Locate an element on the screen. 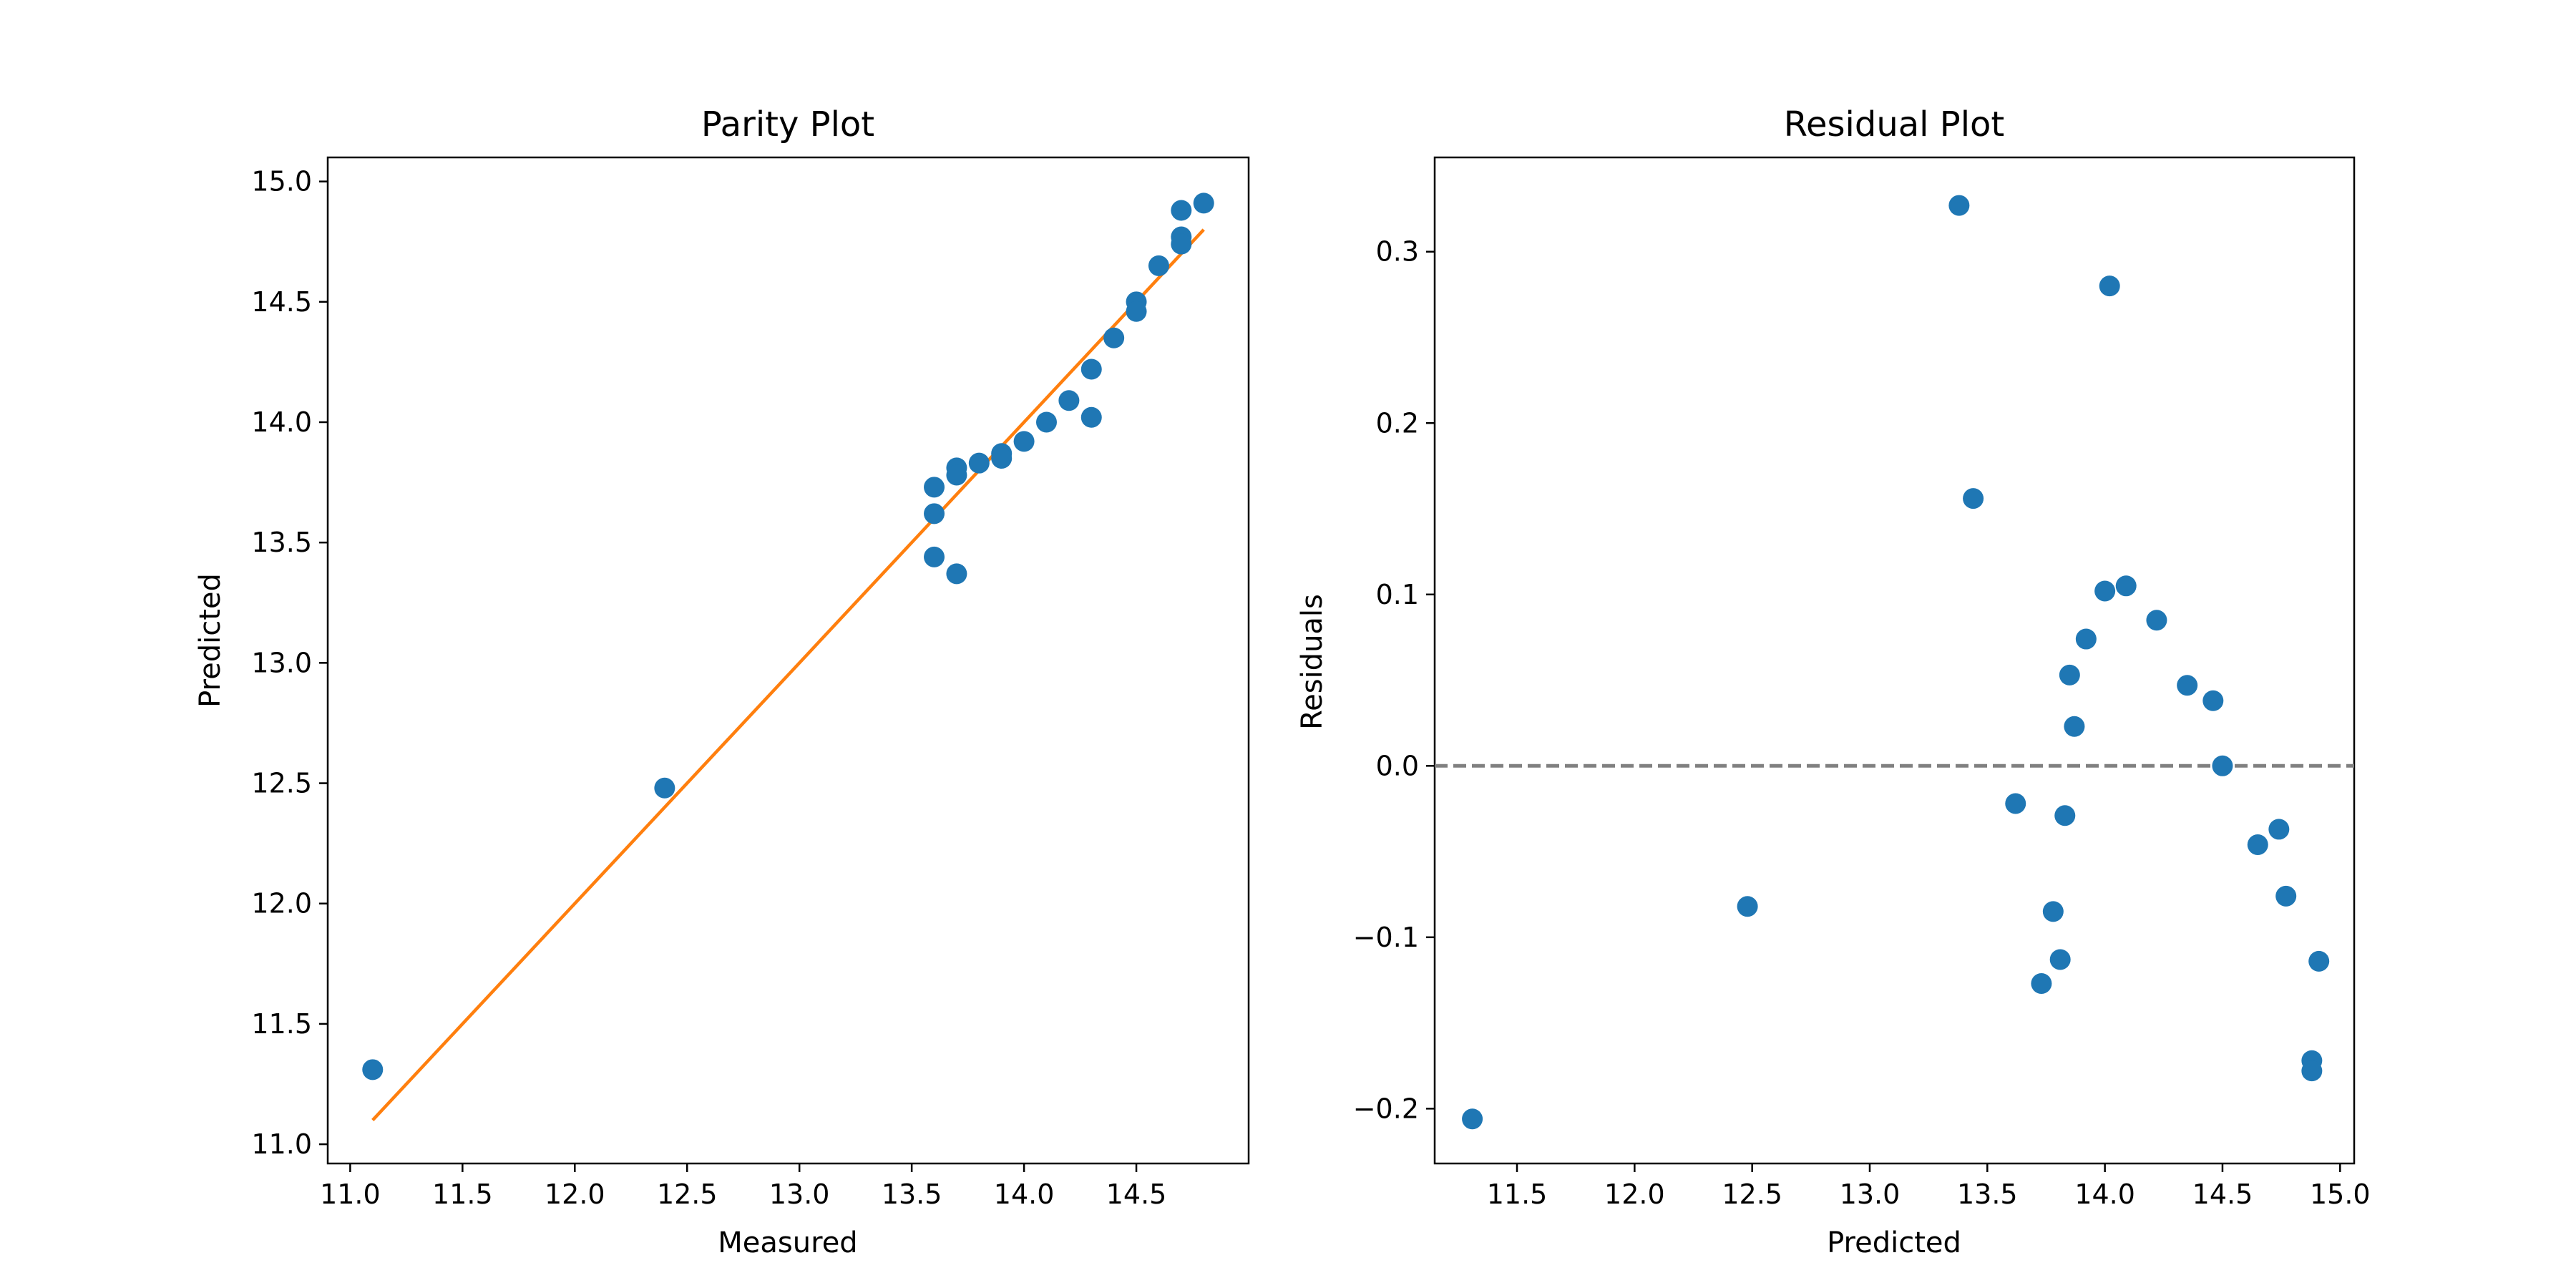 The image size is (2576, 1288). residual-plot-x-tick-label: 15.0 is located at coordinates (2340, 1194).